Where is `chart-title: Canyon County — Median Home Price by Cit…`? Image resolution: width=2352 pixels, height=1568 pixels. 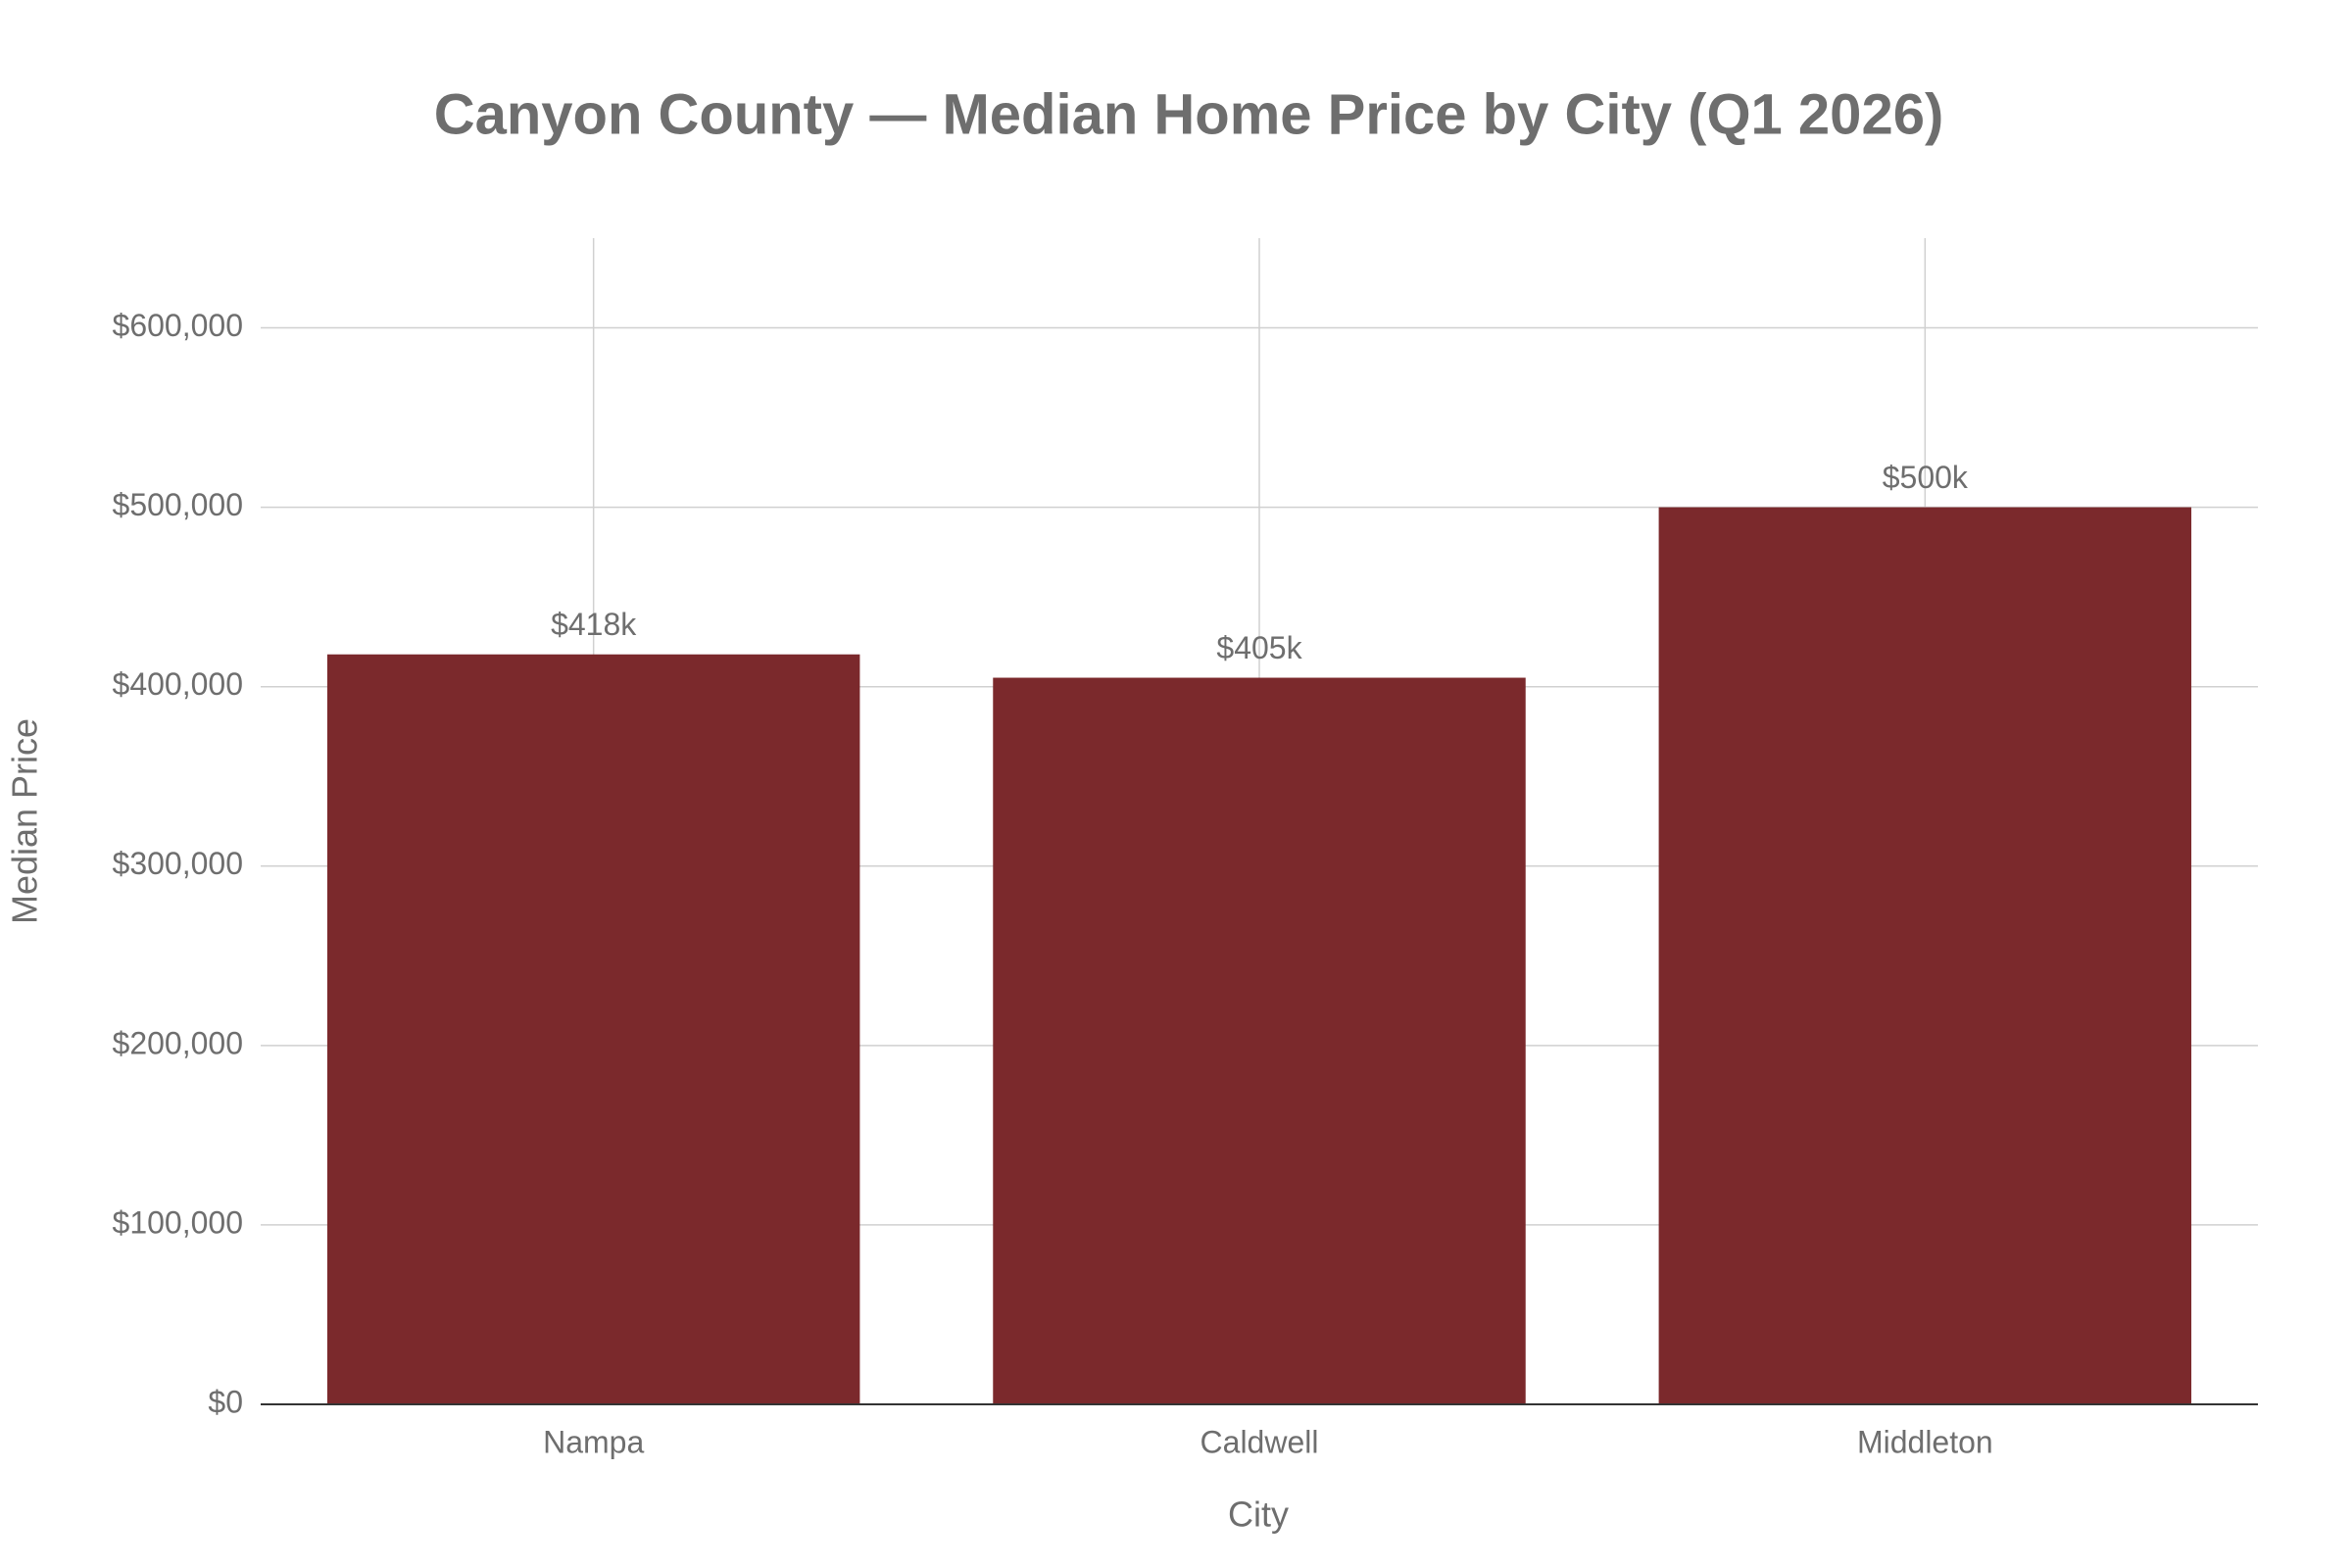 chart-title: Canyon County — Median Home Price by Cit… is located at coordinates (1189, 114).